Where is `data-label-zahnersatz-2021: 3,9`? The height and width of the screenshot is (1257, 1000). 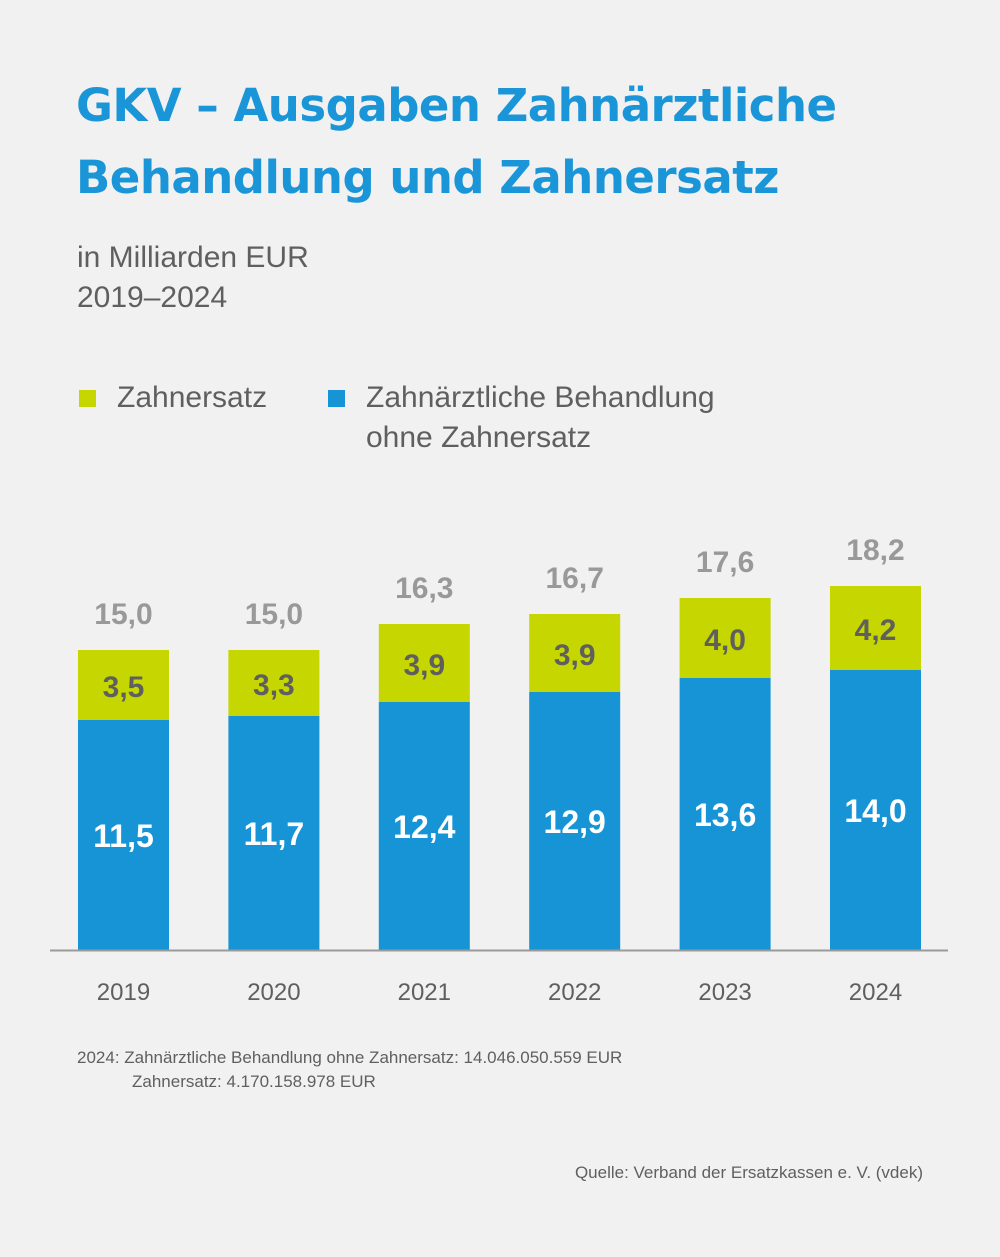
data-label-zahnersatz-2021: 3,9 is located at coordinates (424, 665).